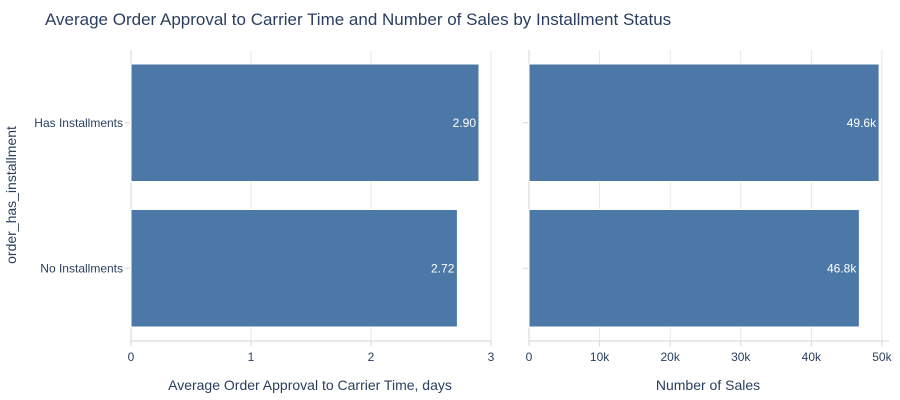 Image resolution: width=900 pixels, height=400 pixels. Describe the element at coordinates (443, 268) in the screenshot. I see `bar-value-label: 2.72` at that location.